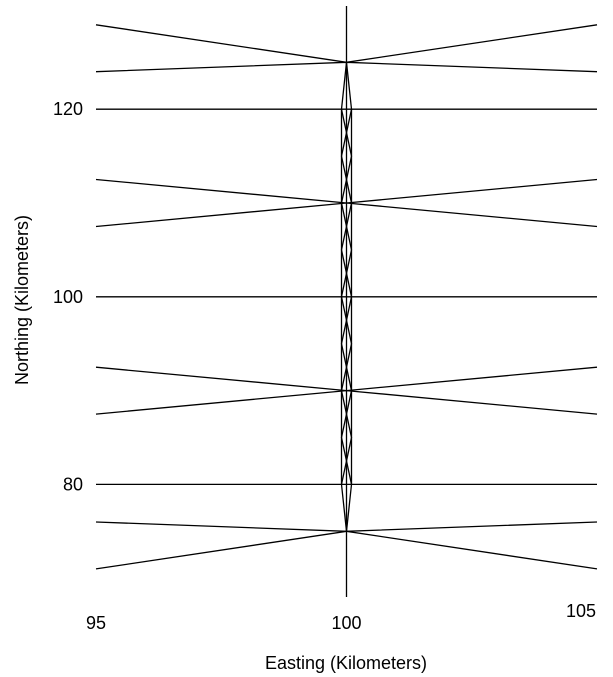 This screenshot has height=677, width=613. Describe the element at coordinates (73, 484) in the screenshot. I see `y-tick-label-80: 80` at that location.